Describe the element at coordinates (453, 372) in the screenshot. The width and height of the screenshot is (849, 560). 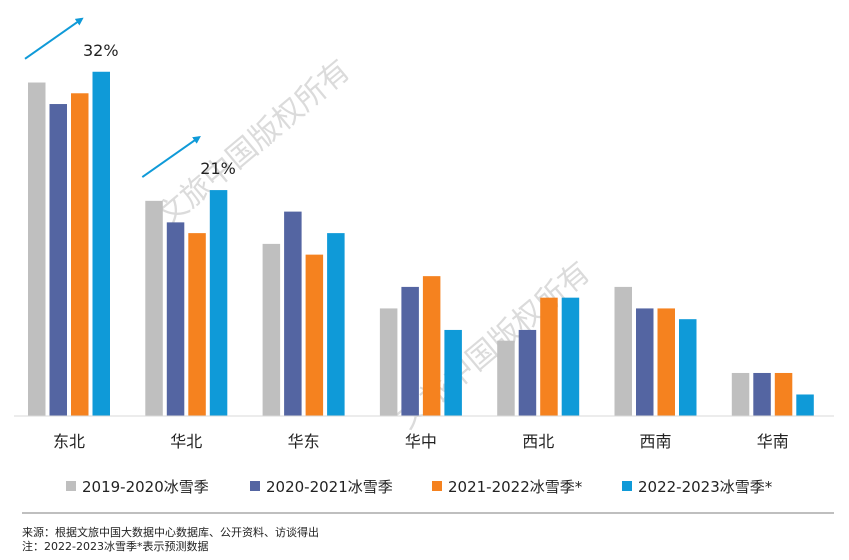
I see `bar-华中-3` at that location.